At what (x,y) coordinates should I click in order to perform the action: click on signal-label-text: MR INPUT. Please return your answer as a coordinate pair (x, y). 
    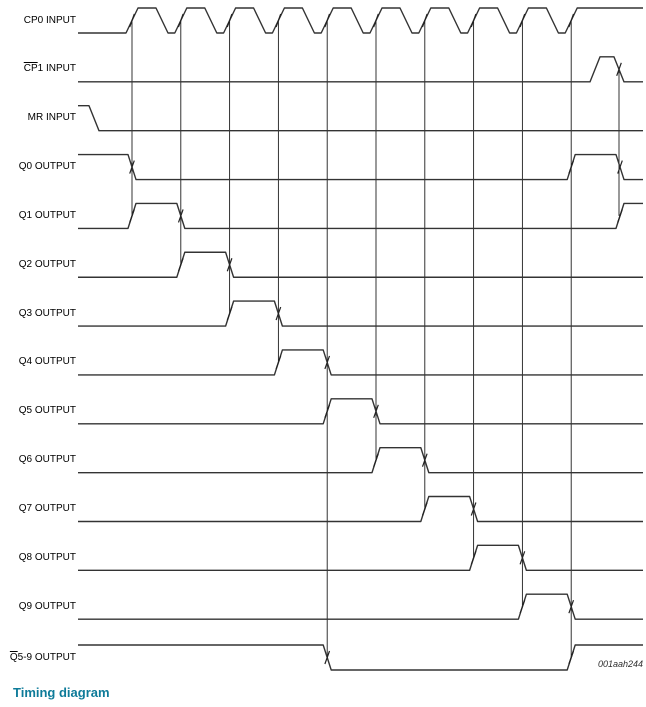
    Looking at the image, I should click on (51, 118).